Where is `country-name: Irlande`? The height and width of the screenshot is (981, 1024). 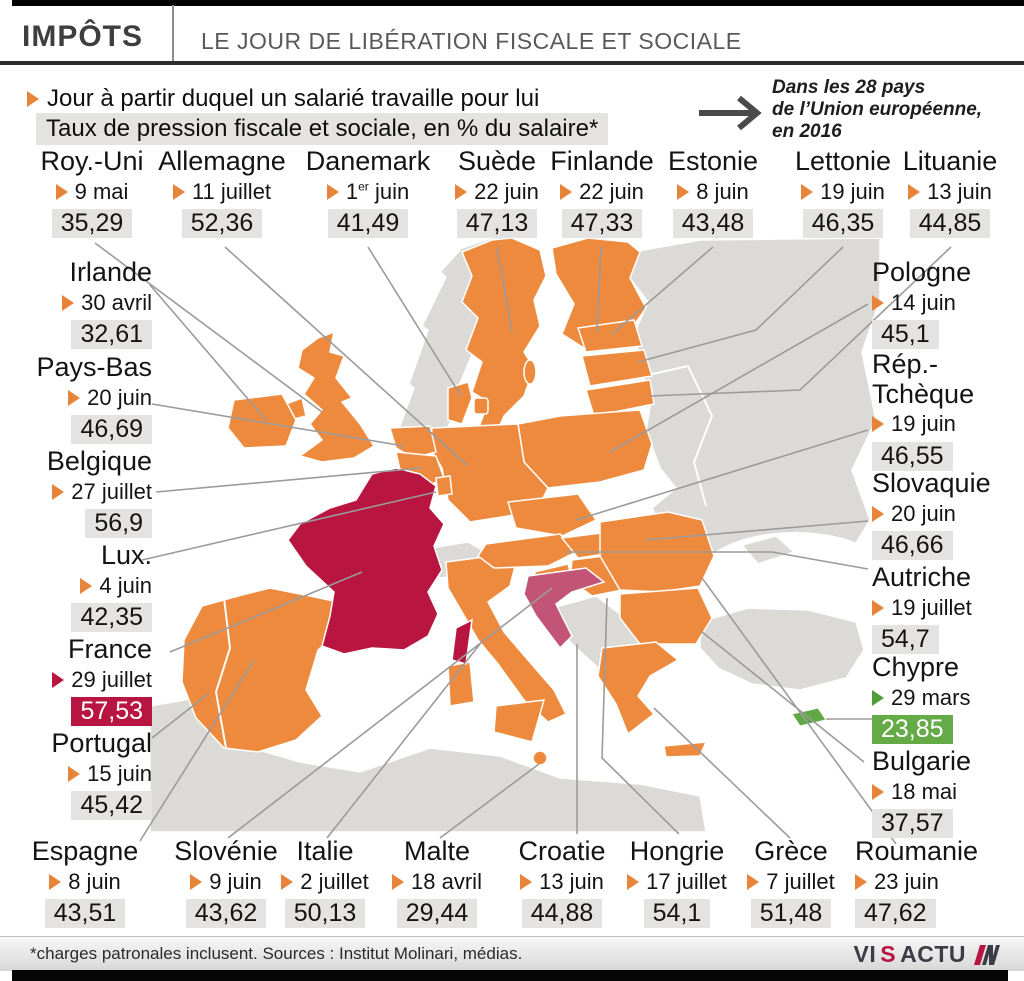 country-name: Irlande is located at coordinates (110, 272).